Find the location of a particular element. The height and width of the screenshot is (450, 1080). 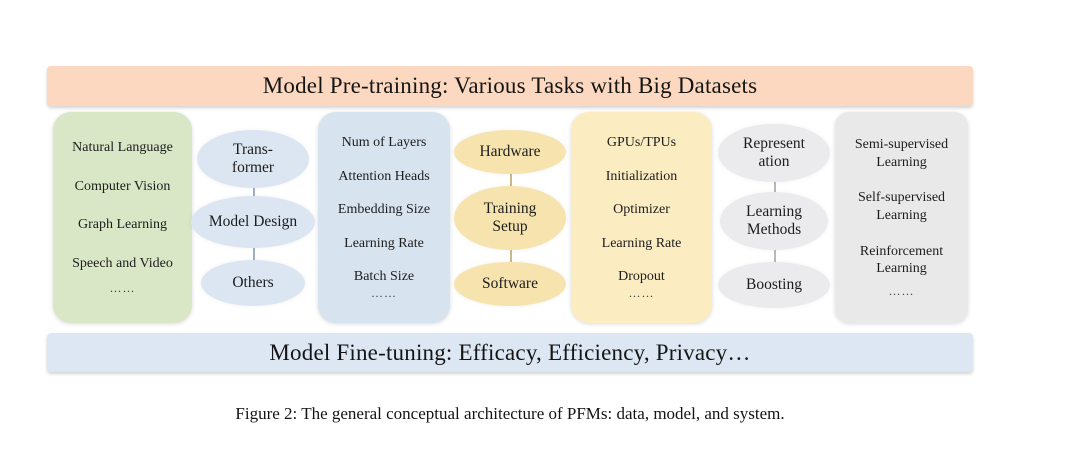

model-design-node-column: Trans- former Model Design Others is located at coordinates (253, 217).